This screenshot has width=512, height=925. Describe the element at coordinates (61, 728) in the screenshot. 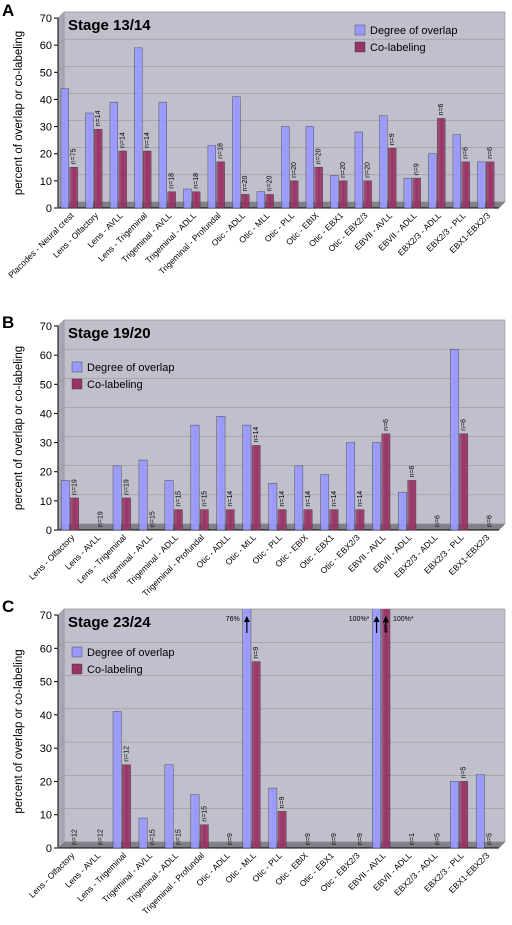

I see `plot-side` at that location.